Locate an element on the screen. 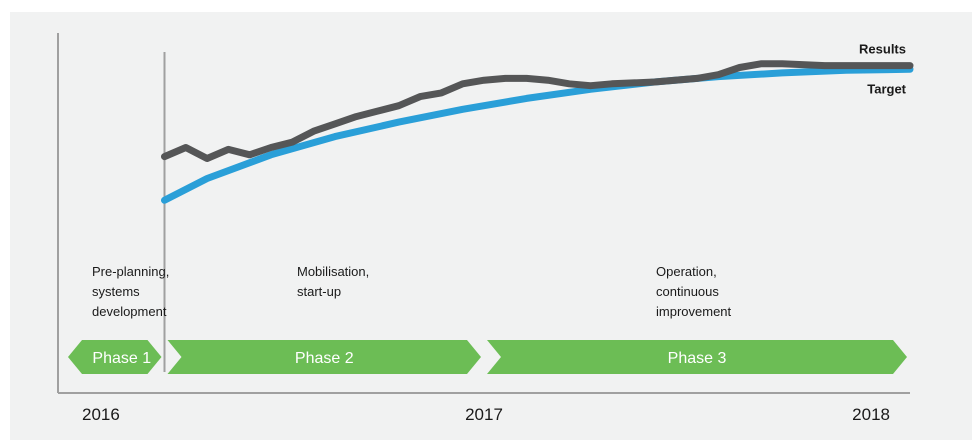 This screenshot has height=447, width=980. phase-3-description-line: Operation, is located at coordinates (686, 271).